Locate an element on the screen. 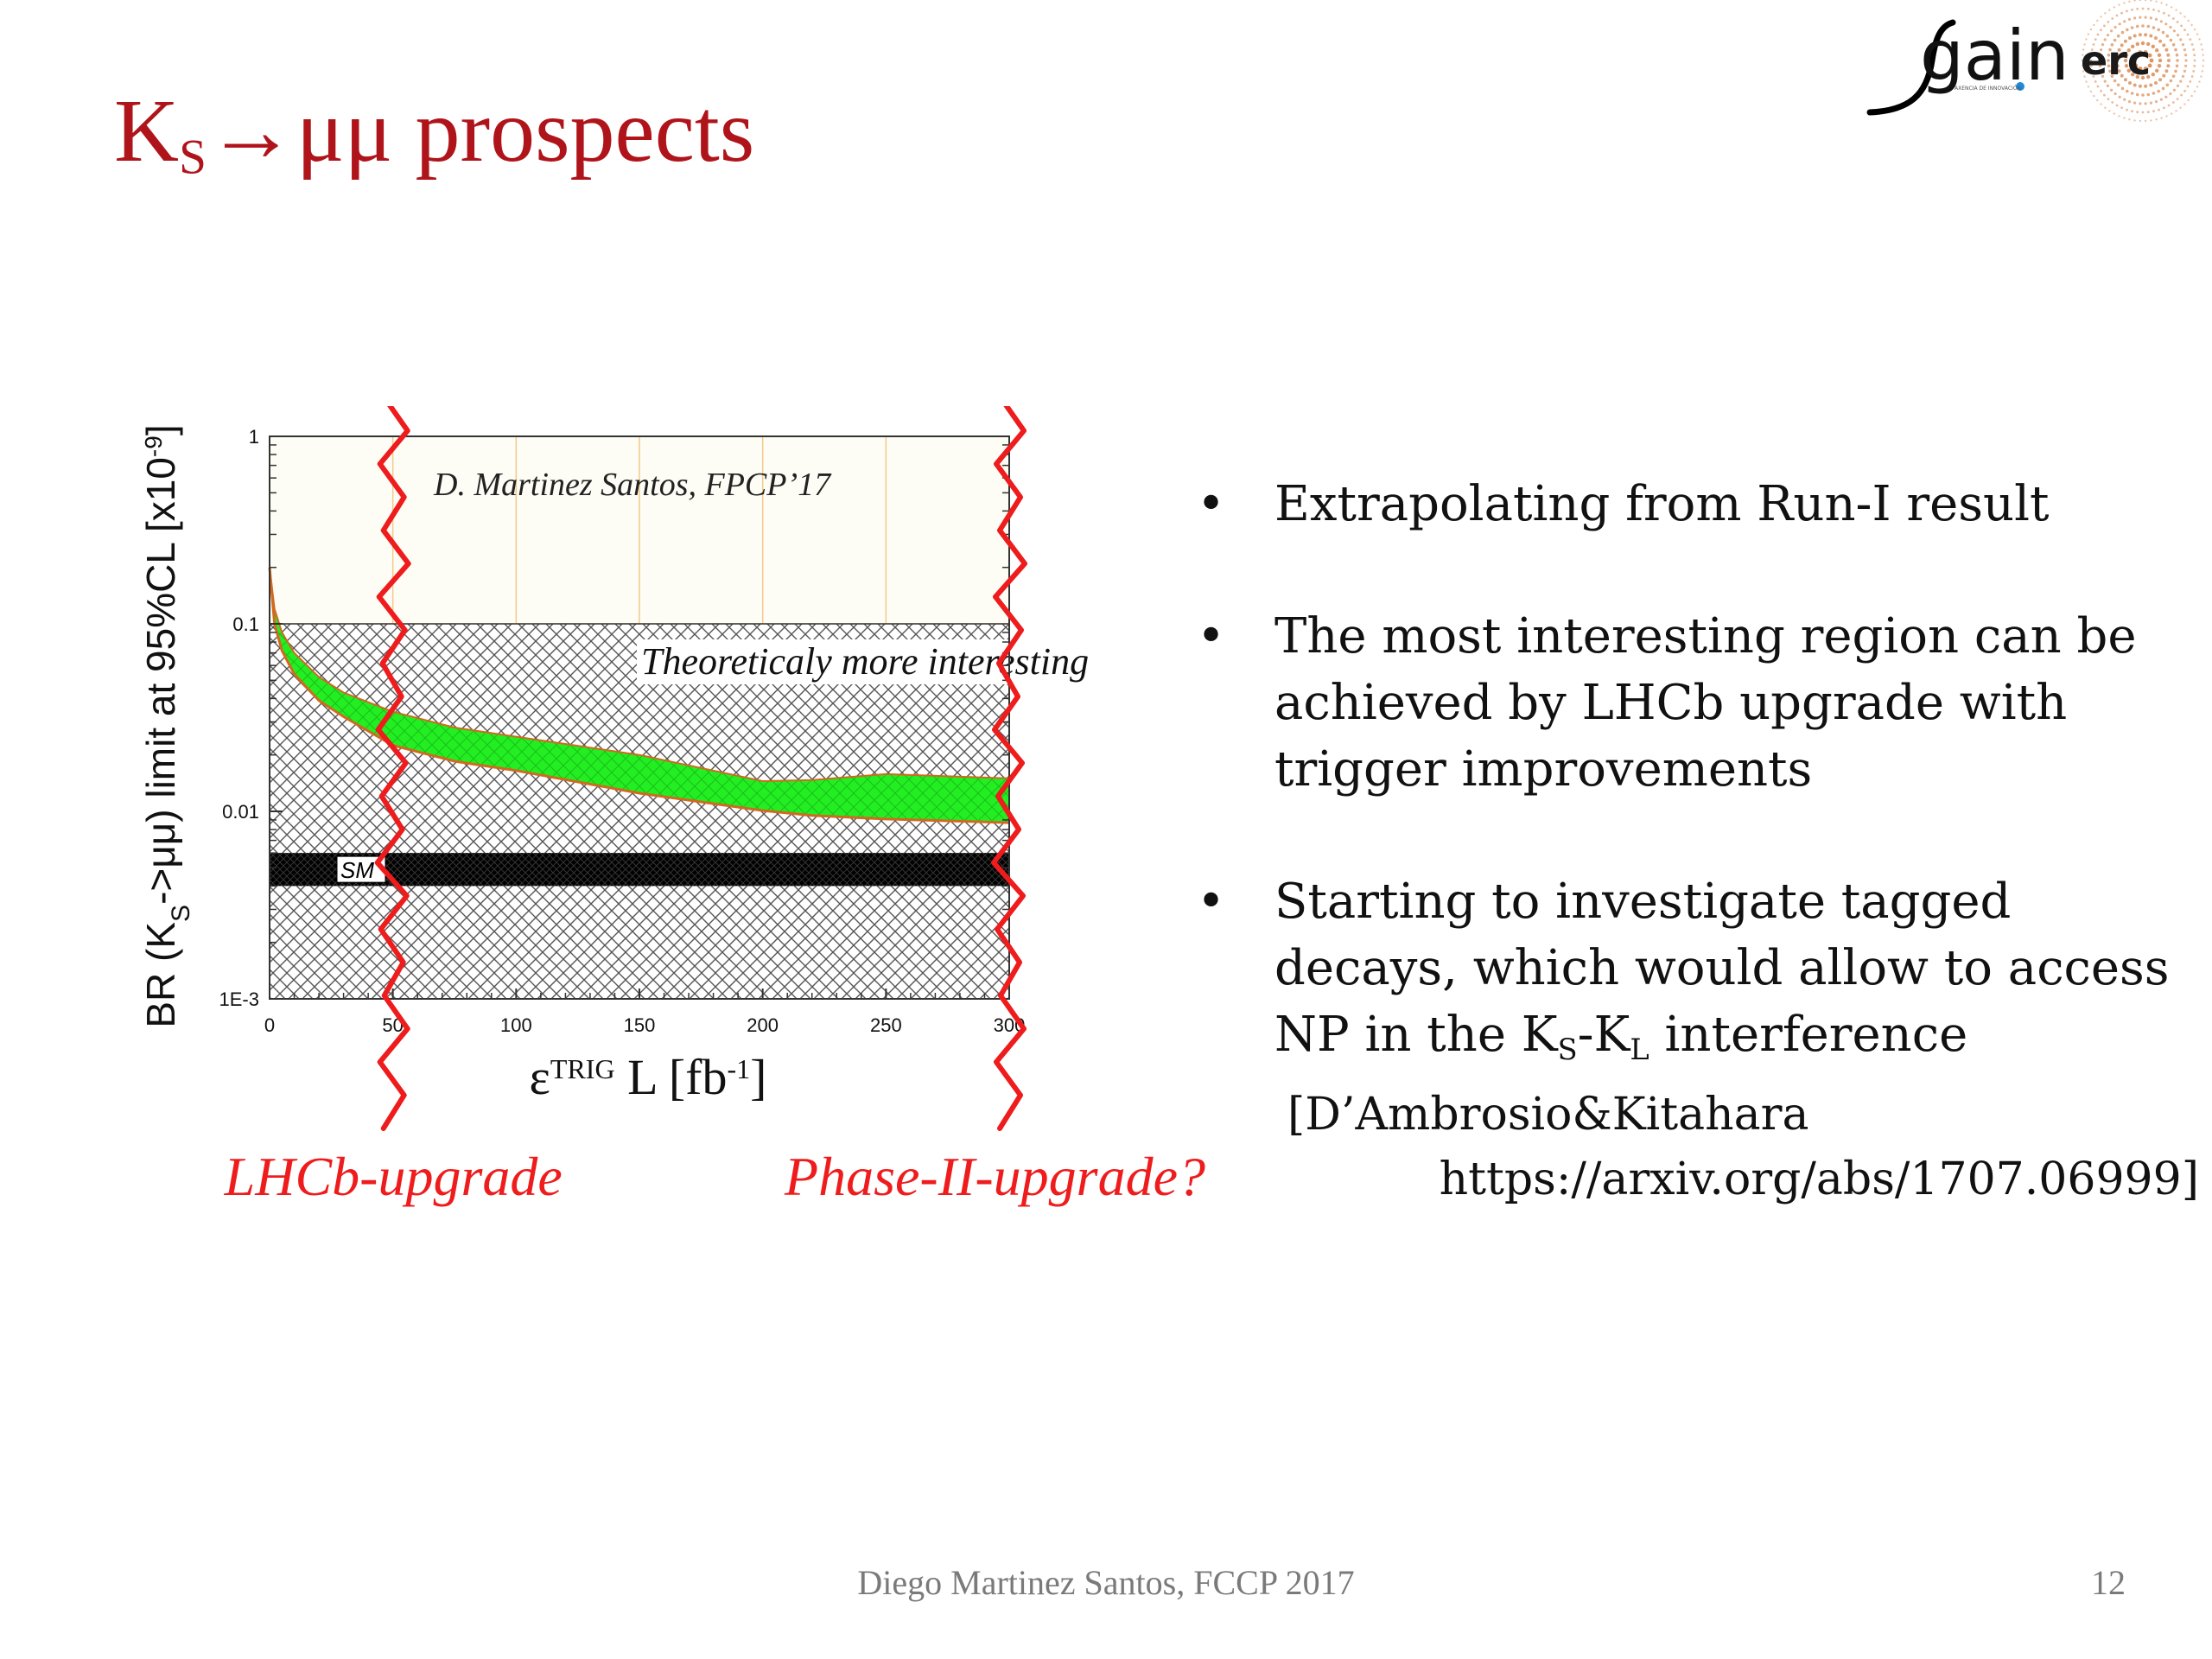  y-tick-label: 1 is located at coordinates (254, 437).